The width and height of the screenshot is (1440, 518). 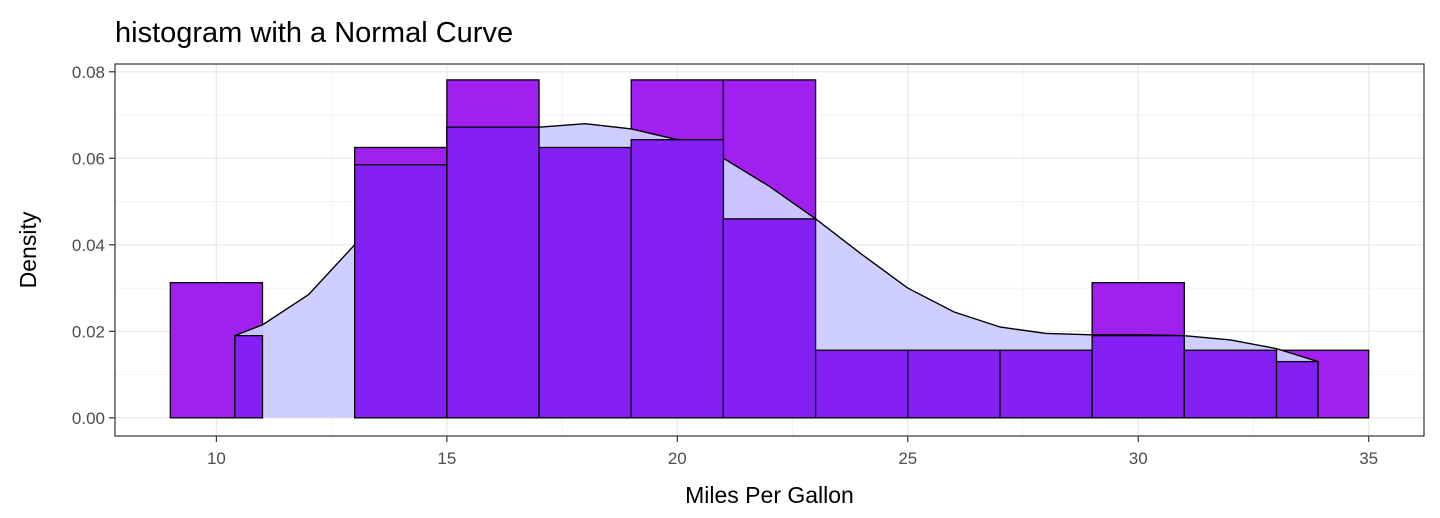 I want to click on x-tick-label: 30, so click(x=1138, y=458).